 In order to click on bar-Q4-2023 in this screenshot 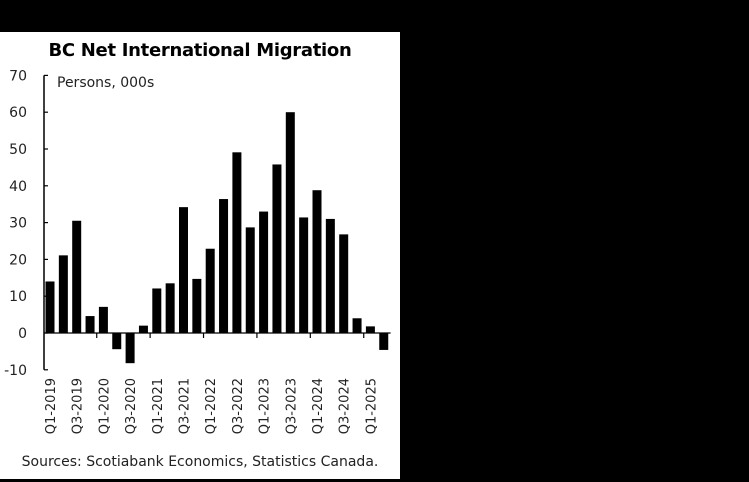, I will do `click(304, 275)`.